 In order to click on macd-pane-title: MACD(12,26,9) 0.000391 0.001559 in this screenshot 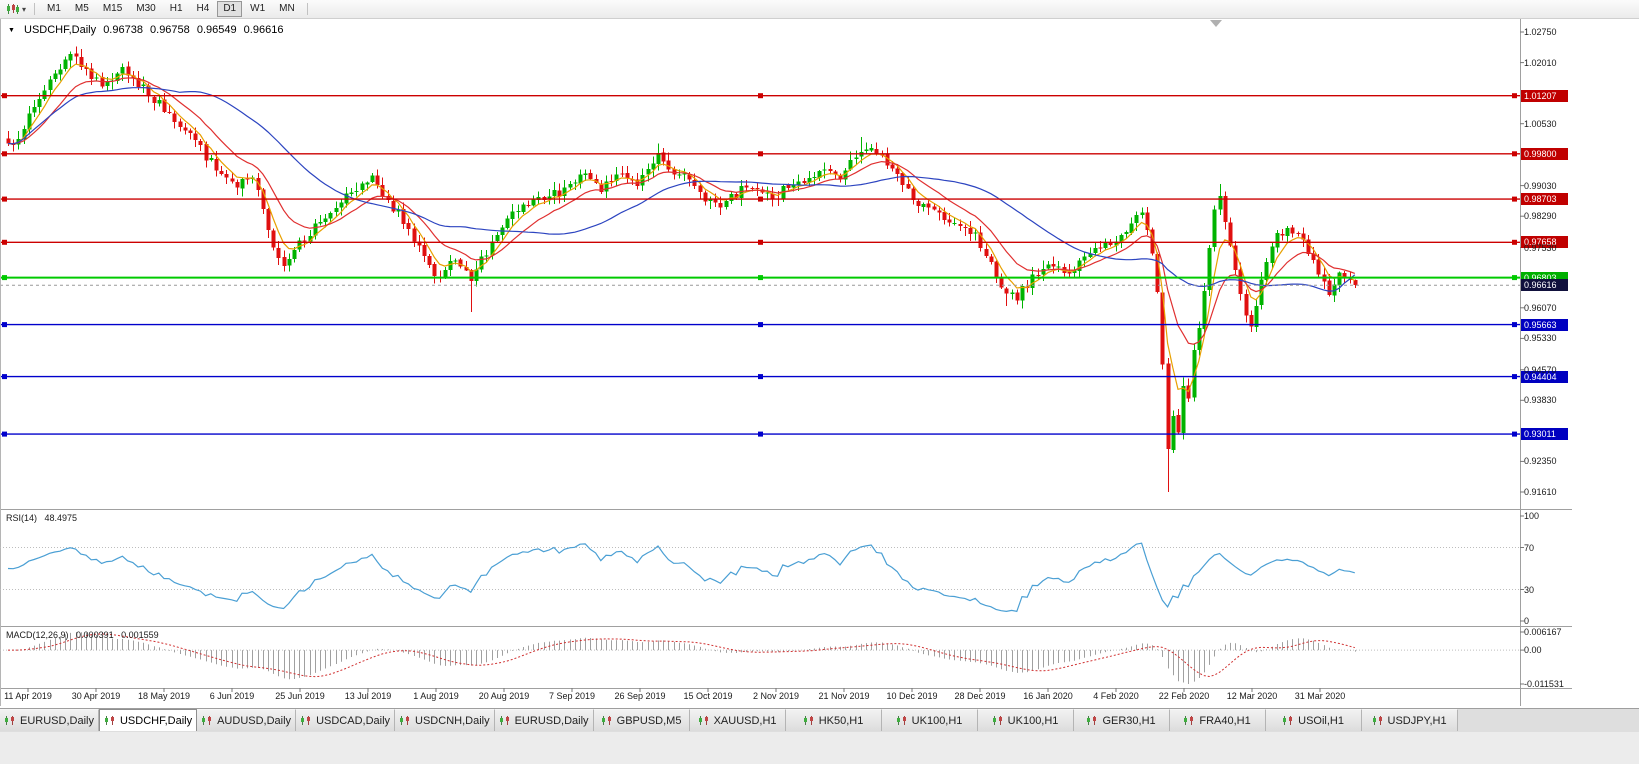, I will do `click(85, 635)`.